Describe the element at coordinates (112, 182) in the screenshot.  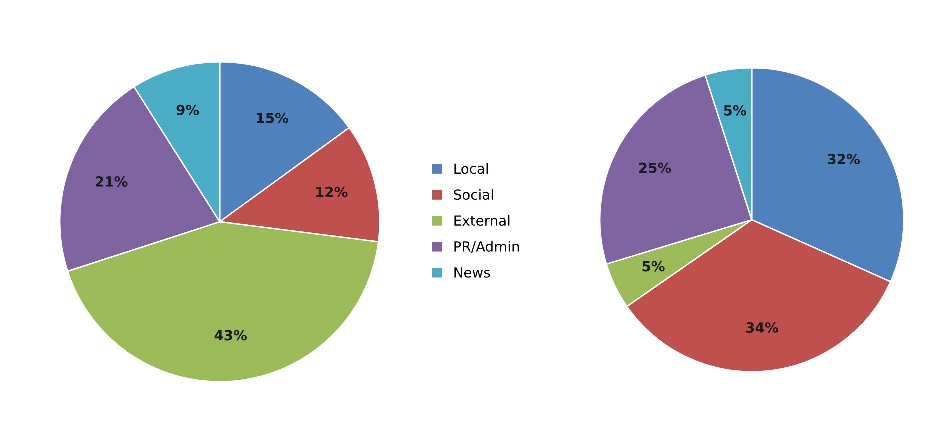
I see `data-label: 21%` at that location.